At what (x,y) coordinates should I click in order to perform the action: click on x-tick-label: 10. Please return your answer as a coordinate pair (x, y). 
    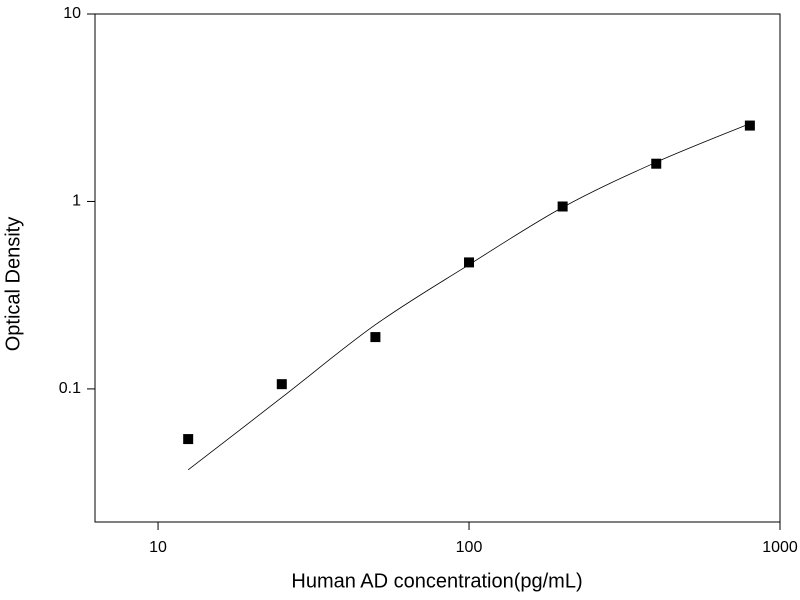
    Looking at the image, I should click on (158, 547).